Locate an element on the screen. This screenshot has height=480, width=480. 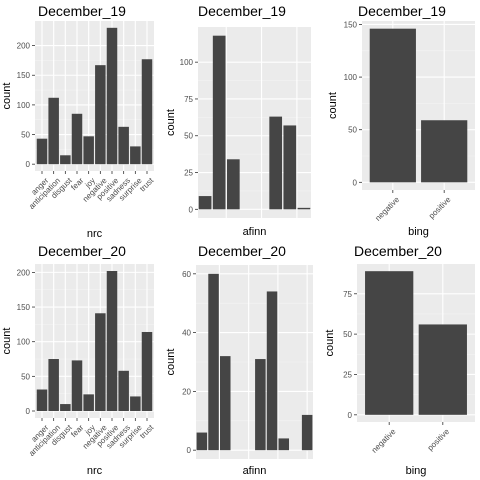
y-tick-label: 40 is located at coordinates (186, 333).